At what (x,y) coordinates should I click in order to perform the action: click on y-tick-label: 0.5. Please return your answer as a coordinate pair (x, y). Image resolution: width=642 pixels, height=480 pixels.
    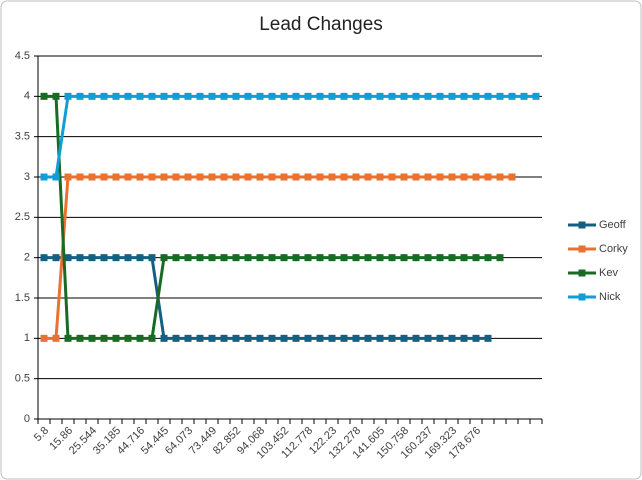
    Looking at the image, I should click on (22, 379).